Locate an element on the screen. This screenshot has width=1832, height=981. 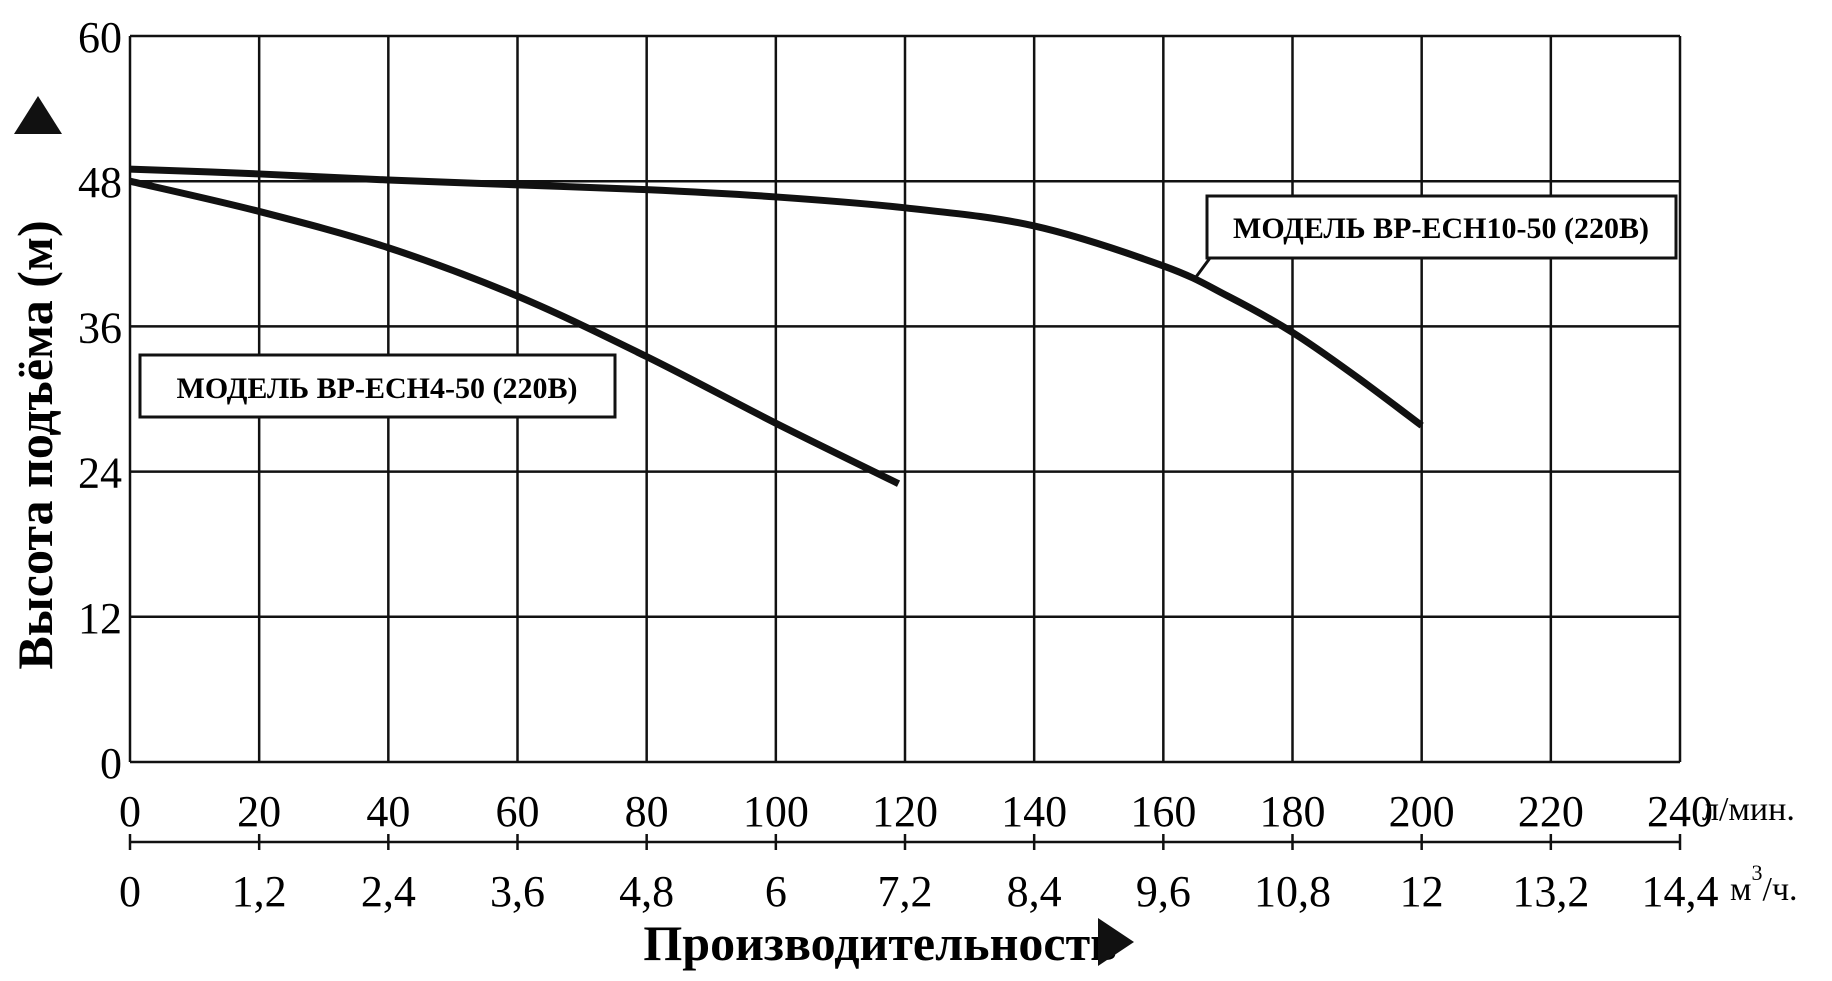
x-tick-label: 120 is located at coordinates (905, 811).